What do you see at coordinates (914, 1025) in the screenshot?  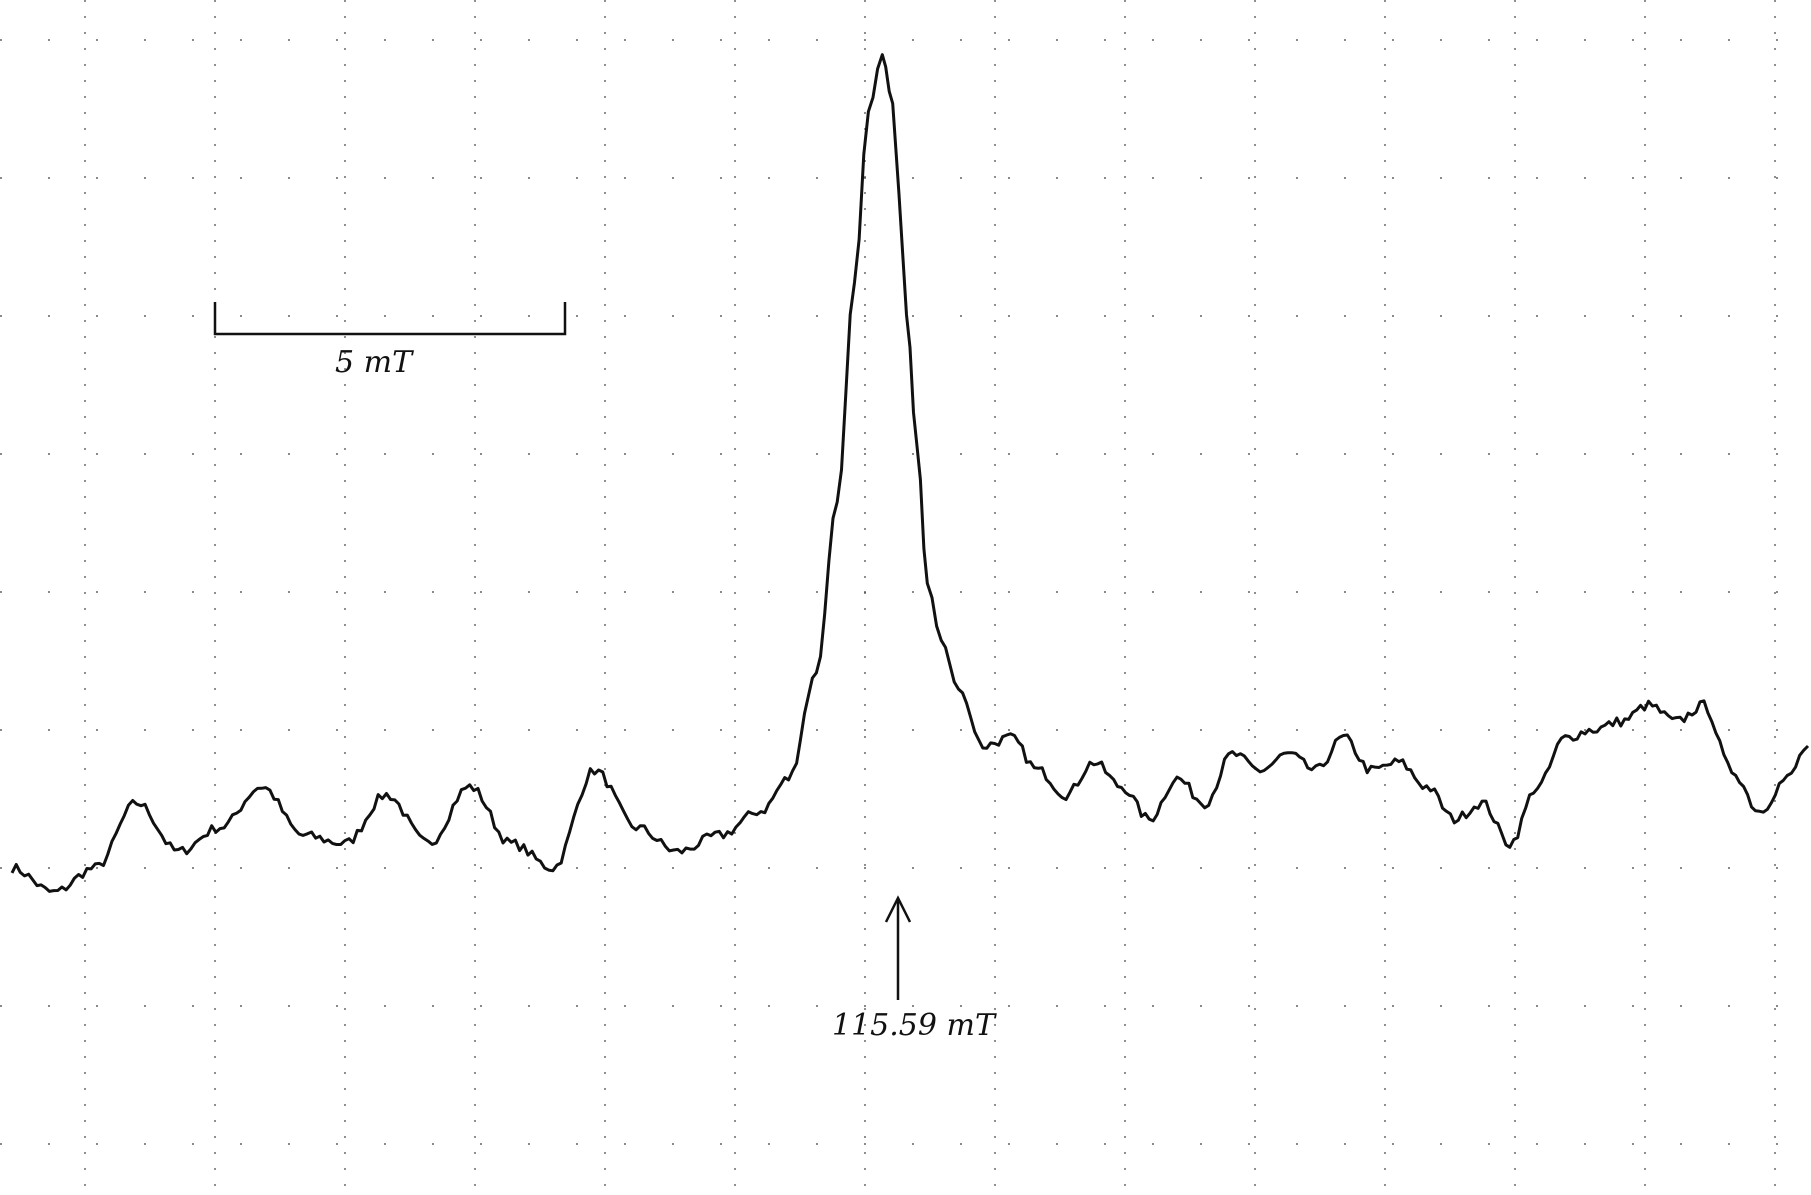 I see `peak-label: 115.59 mT` at bounding box center [914, 1025].